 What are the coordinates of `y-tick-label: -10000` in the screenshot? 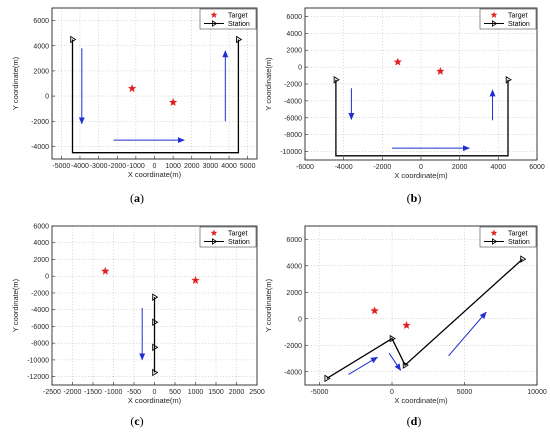 It's located at (38, 360).